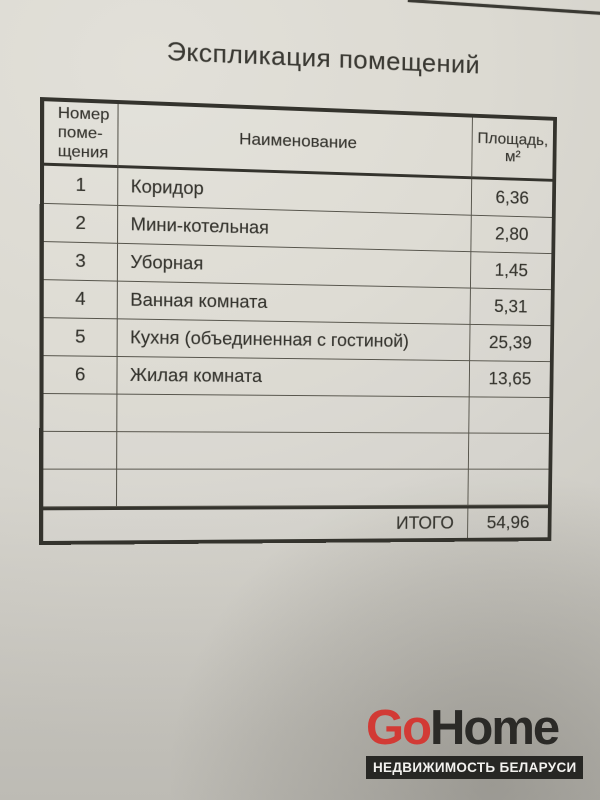  I want to click on header-room-name-label: Наименование, so click(298, 140).